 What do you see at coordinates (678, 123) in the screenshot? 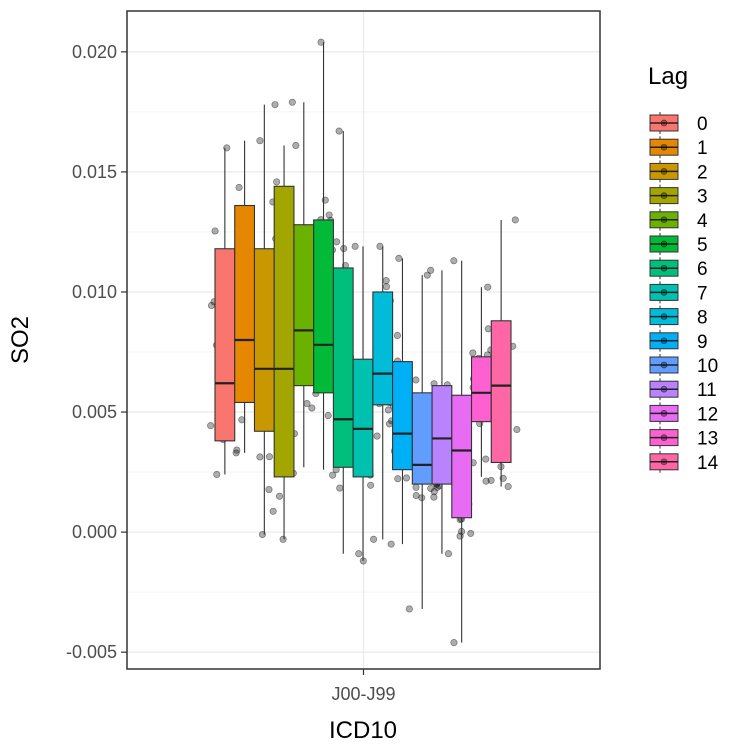
I see `legend-item-lag-0: 0` at bounding box center [678, 123].